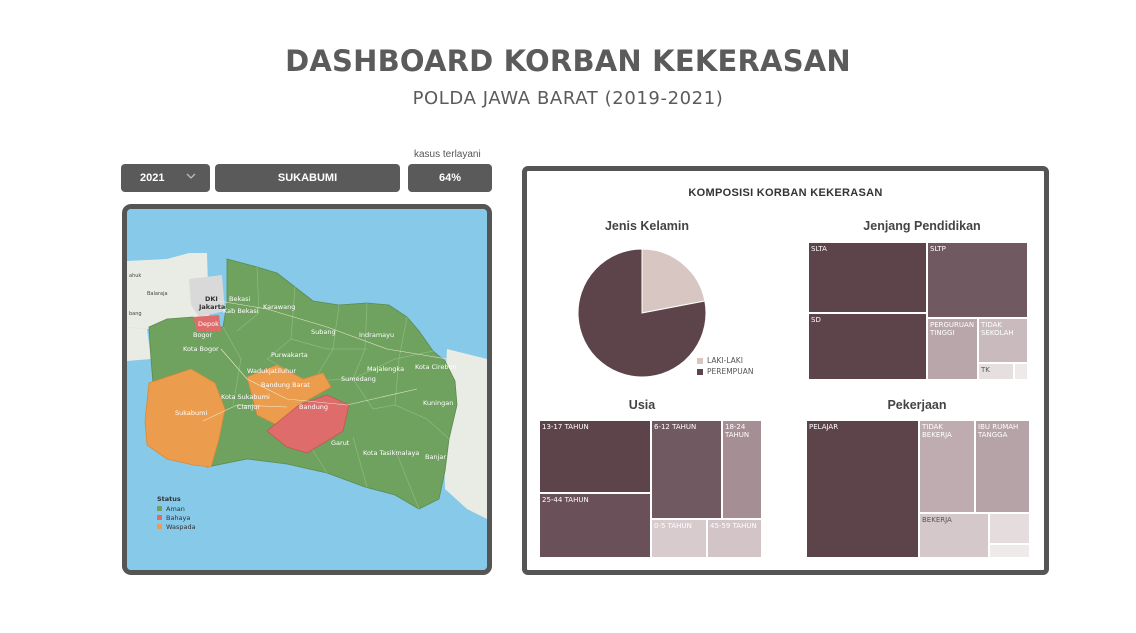 The height and width of the screenshot is (633, 1136). What do you see at coordinates (737, 431) in the screenshot?
I see `treemap-label-18-24: 18-24 TAHUN` at bounding box center [737, 431].